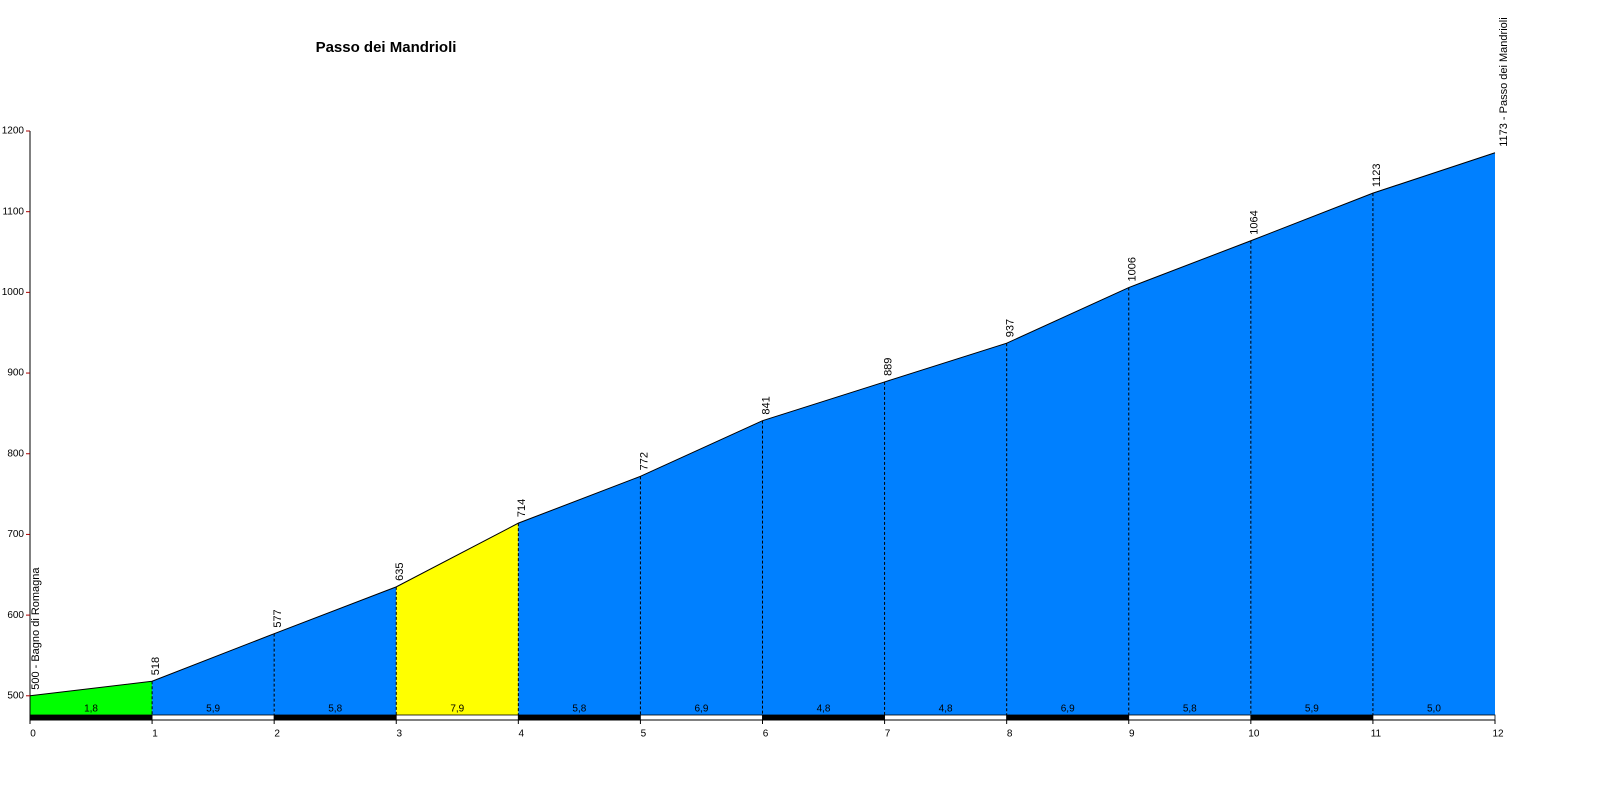  What do you see at coordinates (277, 734) in the screenshot?
I see `x-tick-label: 2` at bounding box center [277, 734].